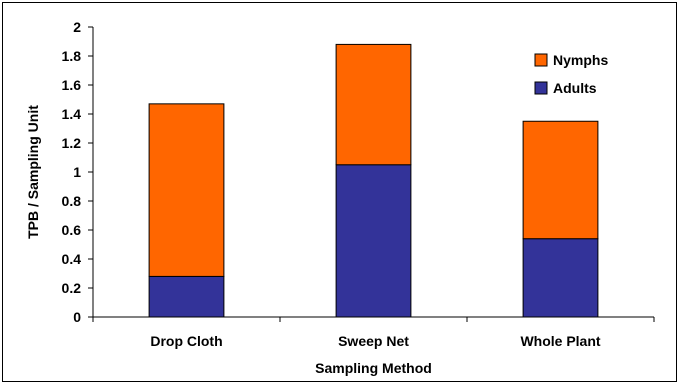 The height and width of the screenshot is (385, 680). Describe the element at coordinates (186, 190) in the screenshot. I see `bar-nymphs-drop-cloth` at that location.